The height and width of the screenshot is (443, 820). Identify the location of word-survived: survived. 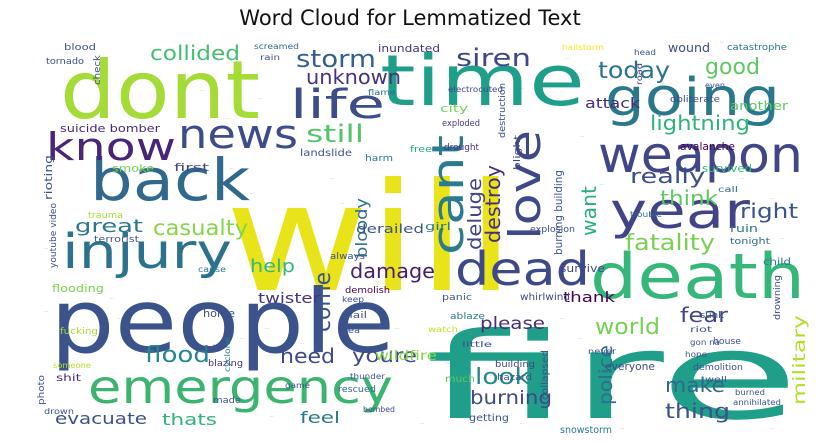
(727, 168).